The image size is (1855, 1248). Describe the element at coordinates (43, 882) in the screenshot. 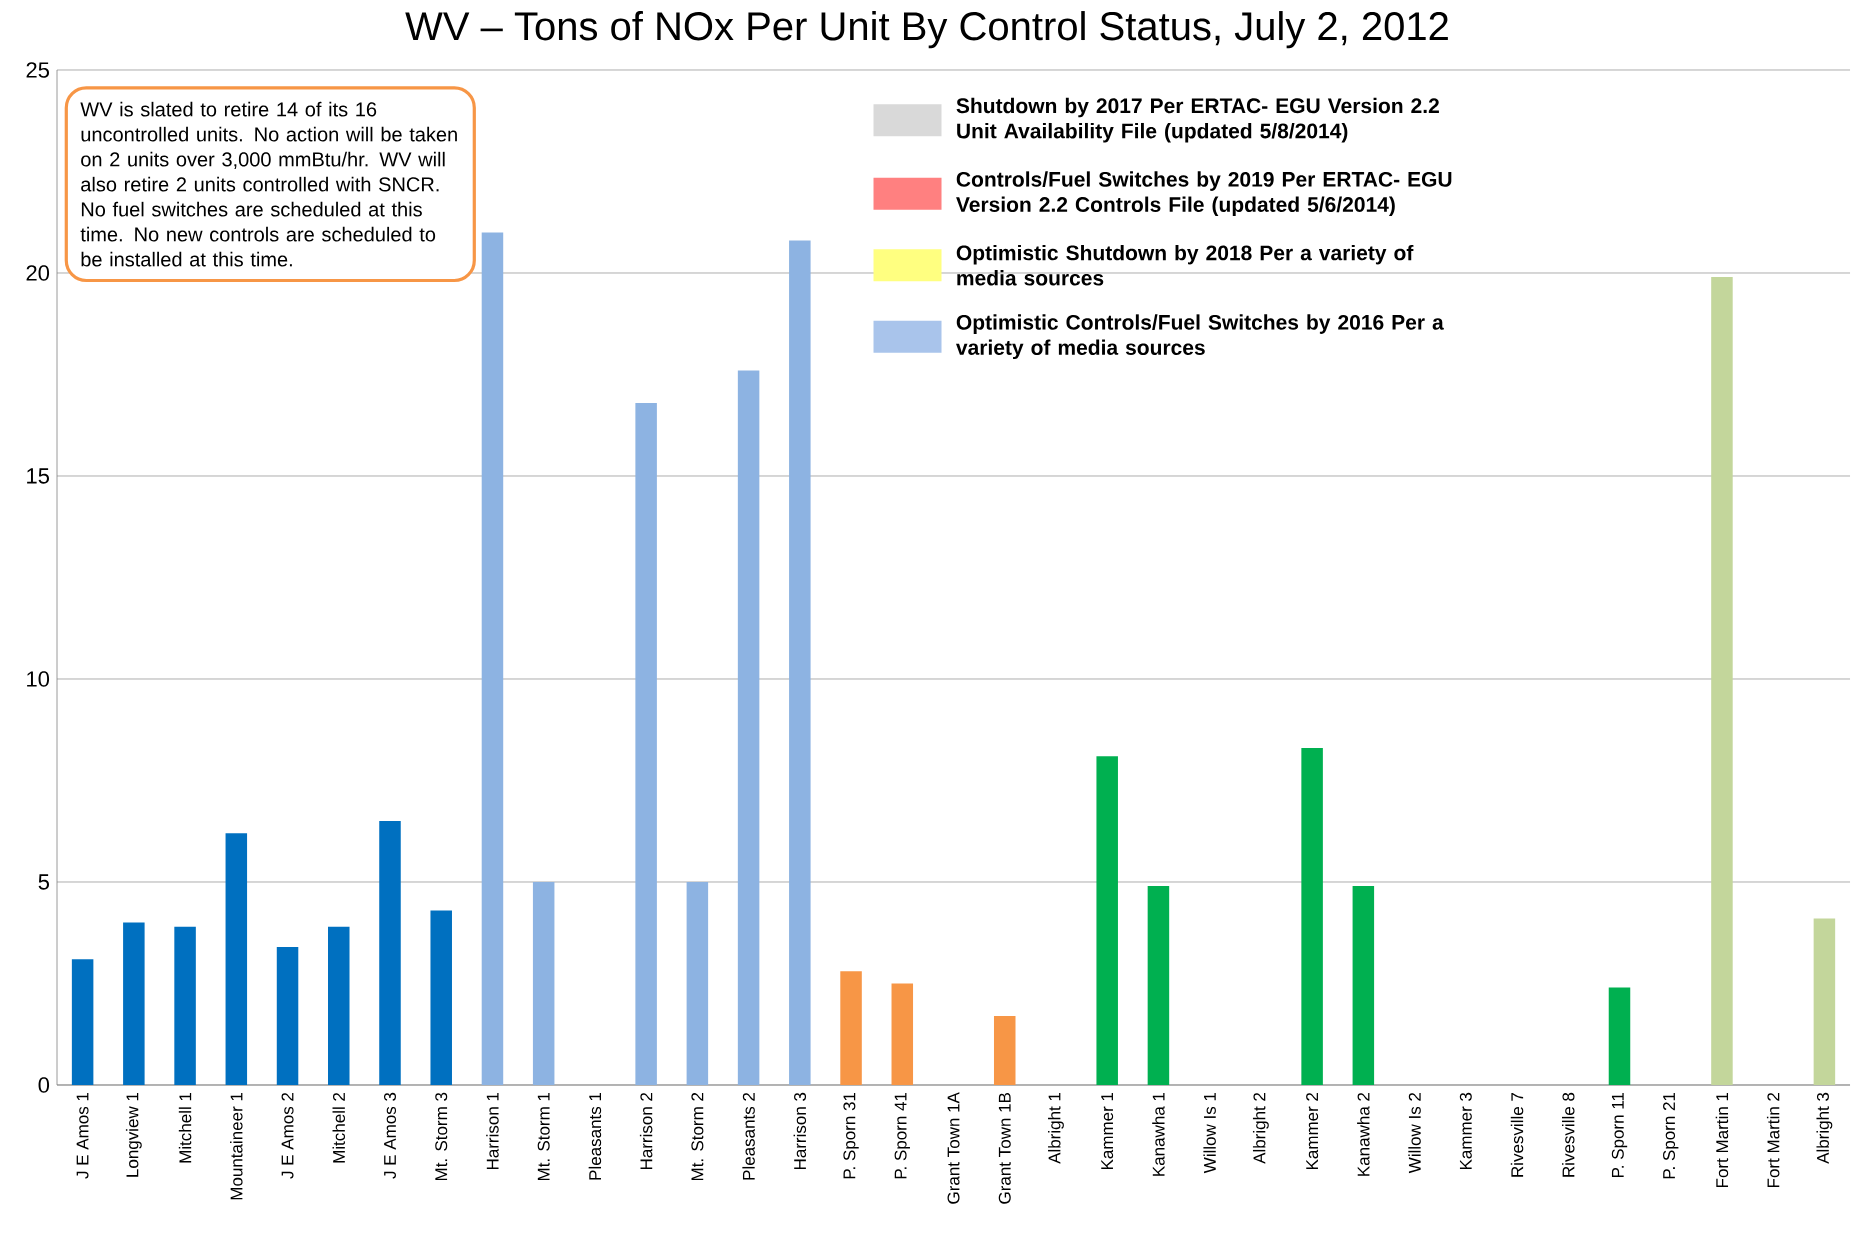

I see `y-tick-label: 5` at that location.